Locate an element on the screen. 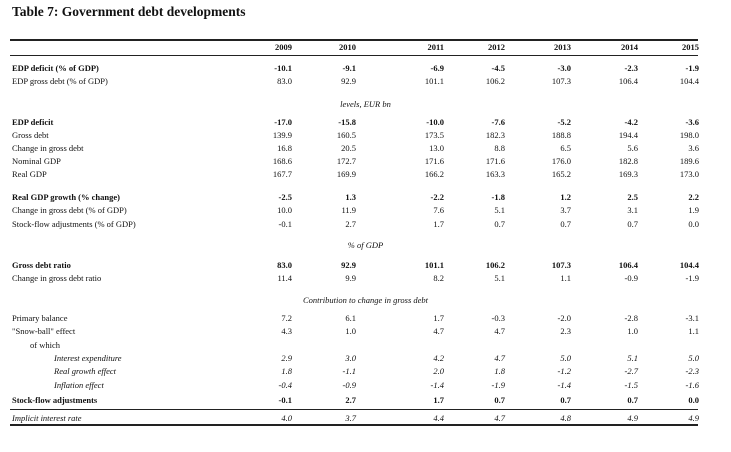  cell-2015: 1.9 is located at coordinates (693, 210).